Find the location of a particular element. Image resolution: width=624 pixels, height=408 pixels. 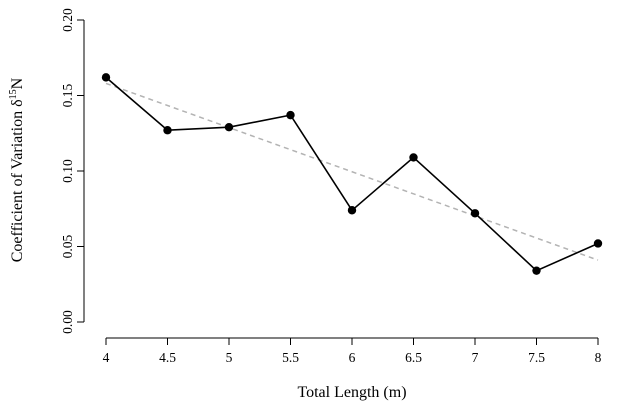

x-tick-label: 5 is located at coordinates (229, 357).